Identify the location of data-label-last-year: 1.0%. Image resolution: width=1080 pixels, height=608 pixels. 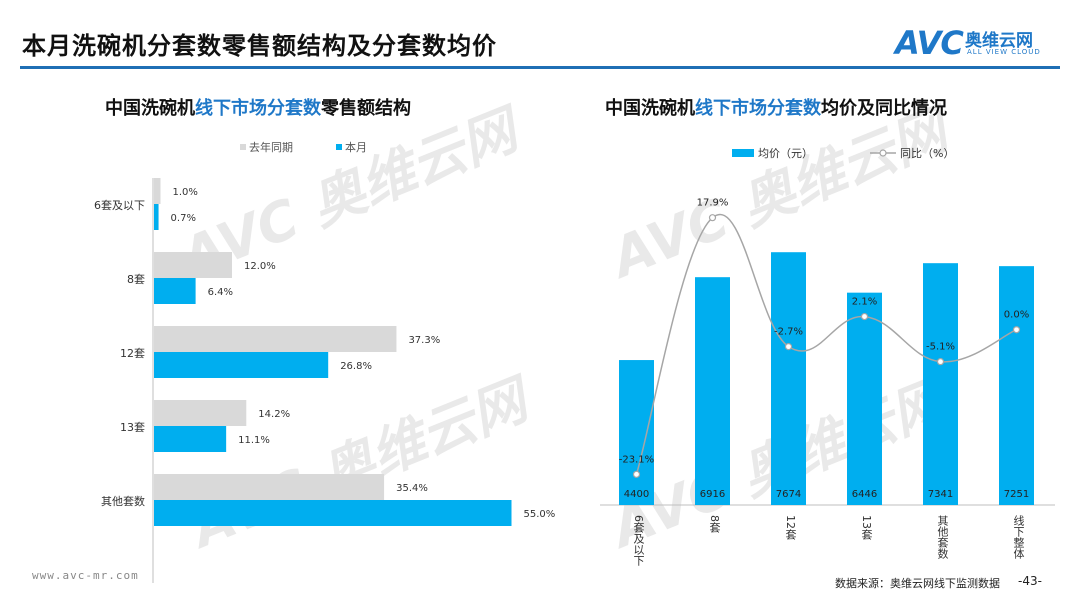
(185, 192).